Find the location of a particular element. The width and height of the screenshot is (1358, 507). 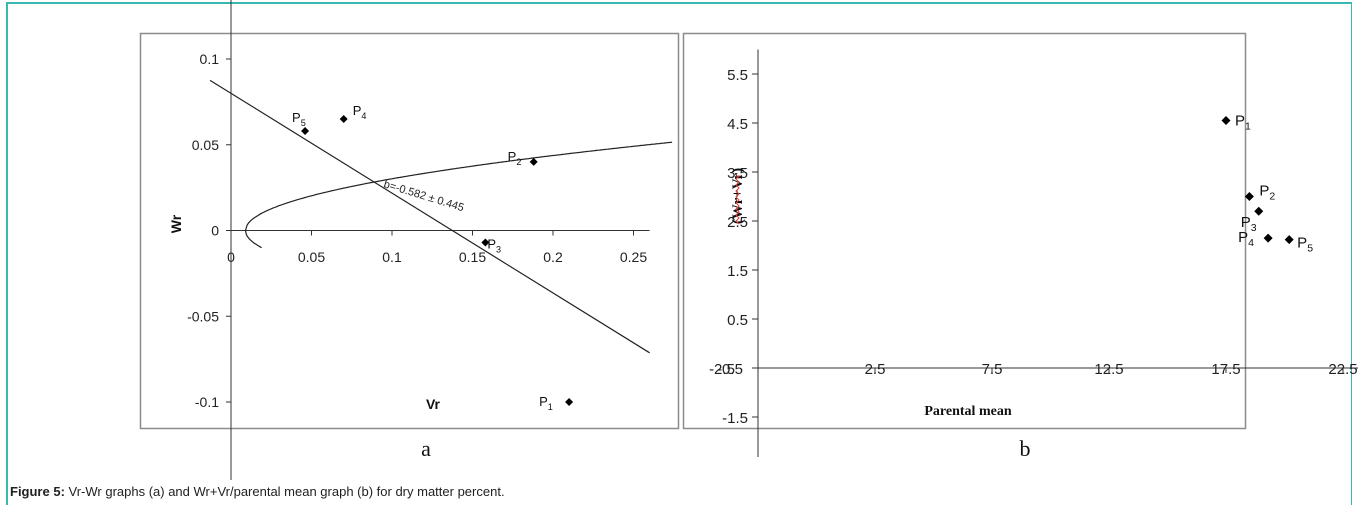

x-tick-label: 22.5 is located at coordinates (1342, 369).